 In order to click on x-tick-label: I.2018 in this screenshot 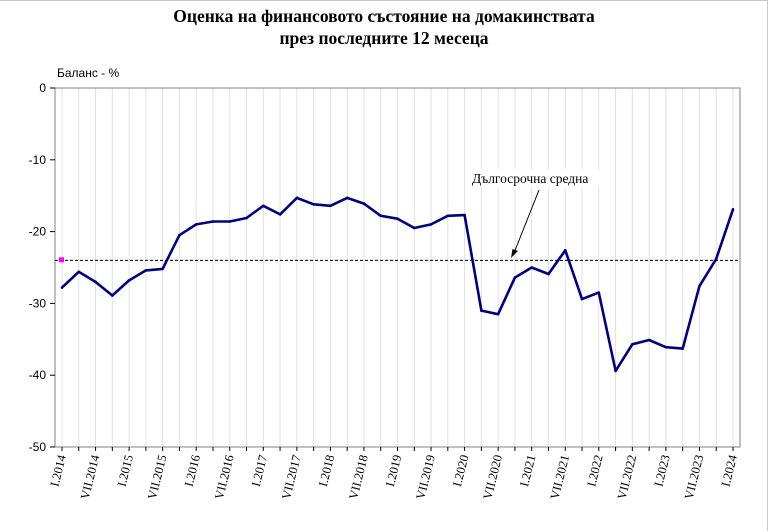, I will do `click(326, 470)`.